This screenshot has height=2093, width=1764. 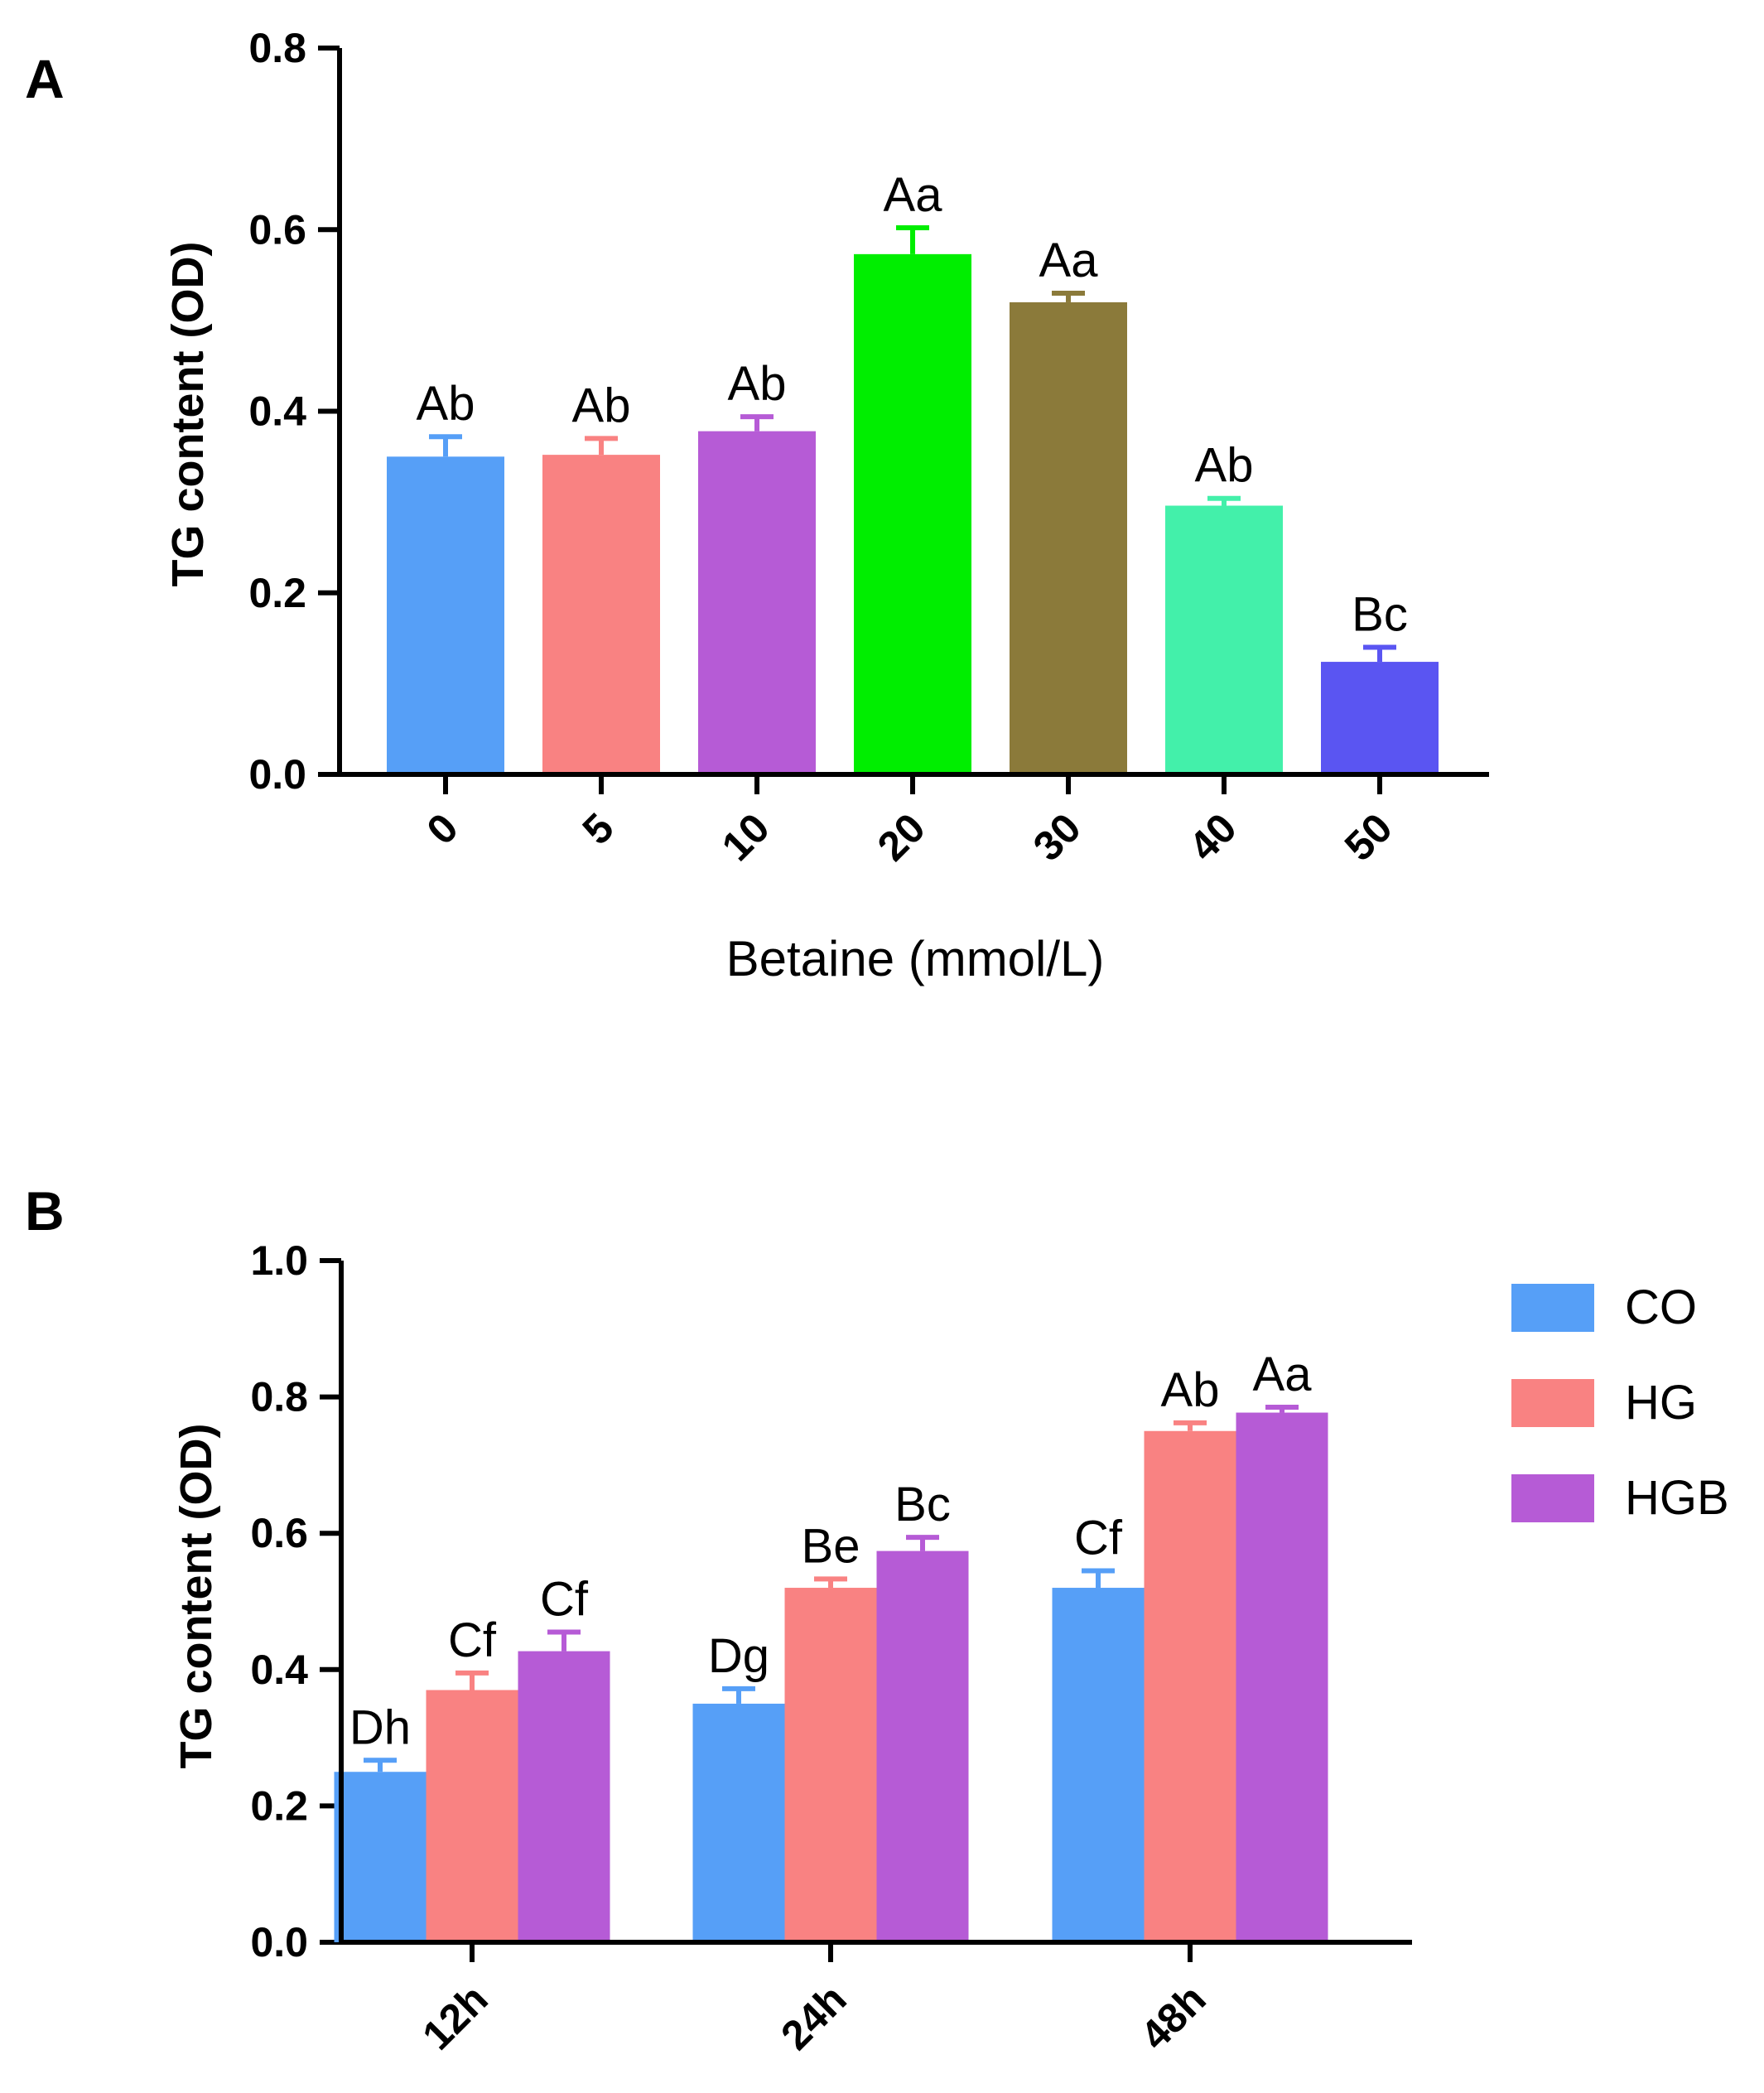 I want to click on bar-hg-24h, so click(x=830, y=1765).